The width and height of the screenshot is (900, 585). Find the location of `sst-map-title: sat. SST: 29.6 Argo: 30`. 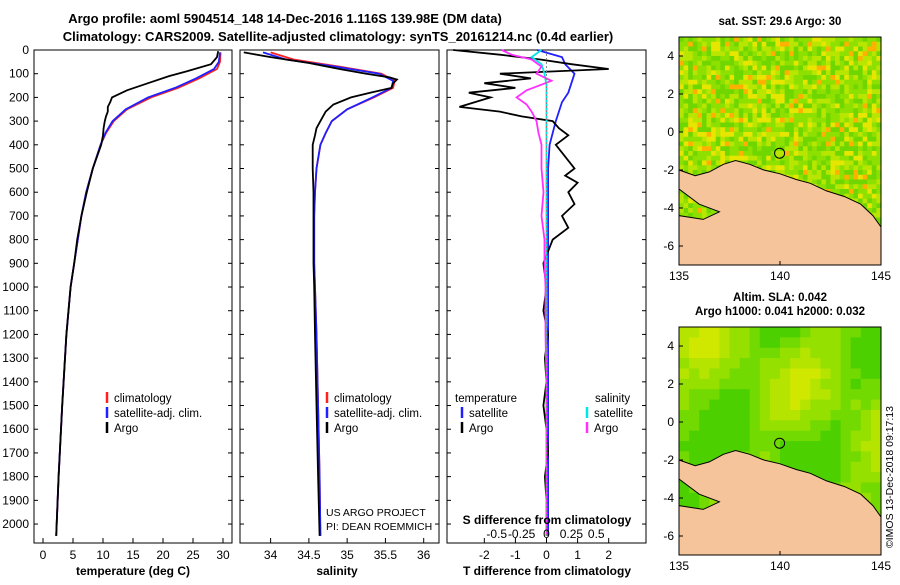

sst-map-title: sat. SST: 29.6 Argo: 30 is located at coordinates (780, 22).